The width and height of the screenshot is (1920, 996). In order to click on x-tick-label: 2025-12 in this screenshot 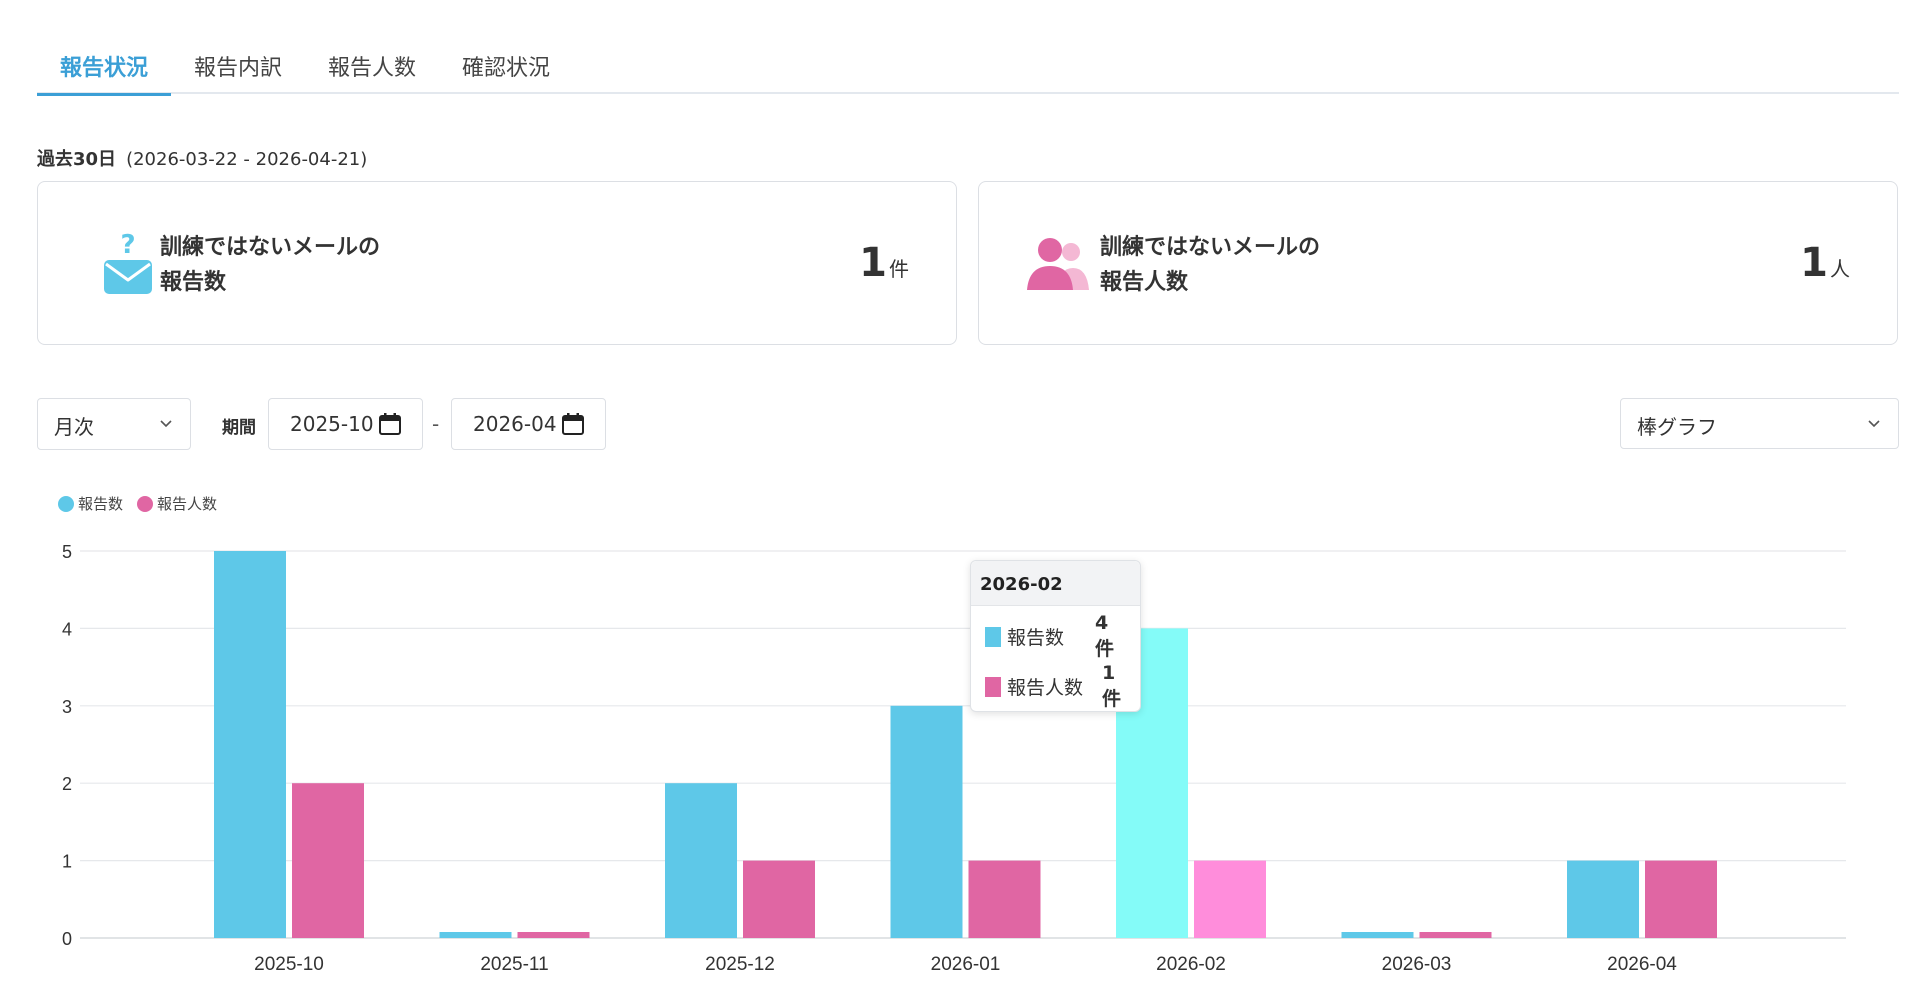, I will do `click(740, 964)`.